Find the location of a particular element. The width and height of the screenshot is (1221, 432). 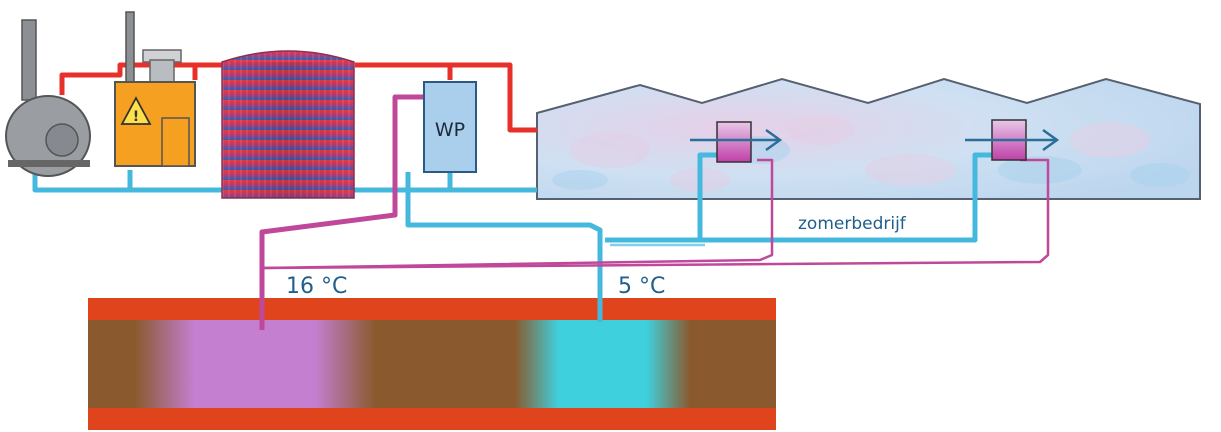

mode-label: zomerbedrijf is located at coordinates (852, 224).